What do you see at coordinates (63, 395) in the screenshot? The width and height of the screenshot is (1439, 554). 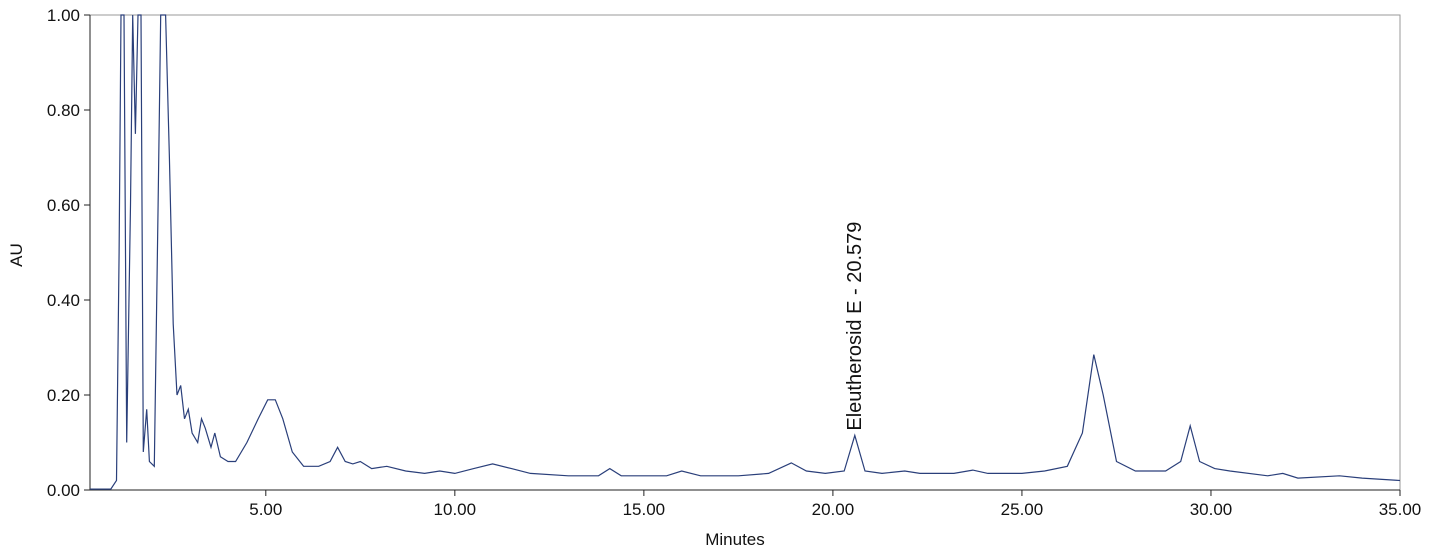 I see `y-tick-label: 0.20` at bounding box center [63, 395].